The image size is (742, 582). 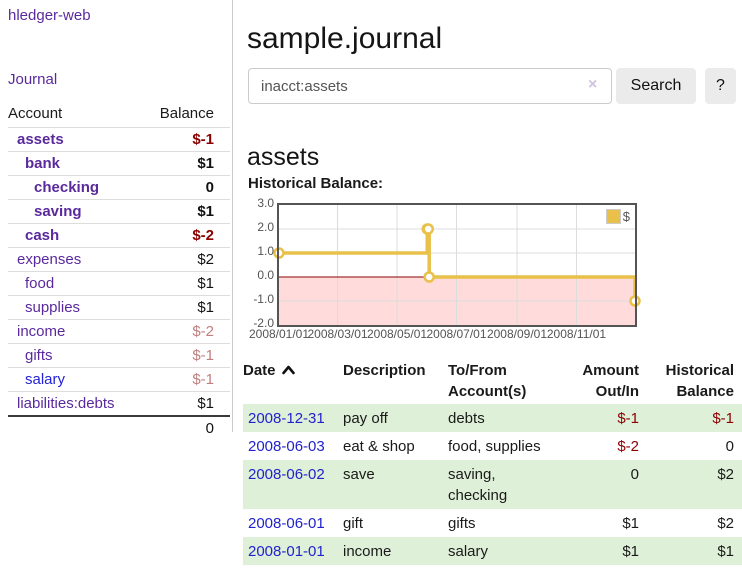 I want to click on transaction-date-link: 2008-12-31, so click(x=286, y=418).